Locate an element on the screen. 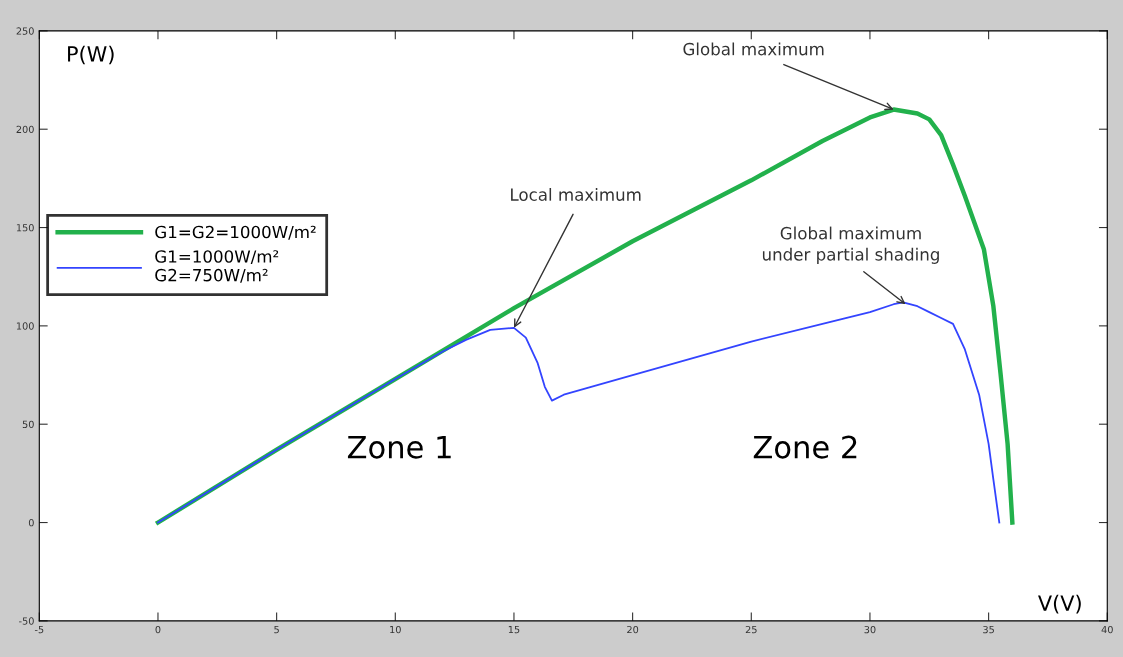 This screenshot has height=657, width=1123. legend-label: G1=1000W/m² G2=750W/m² is located at coordinates (217, 266).